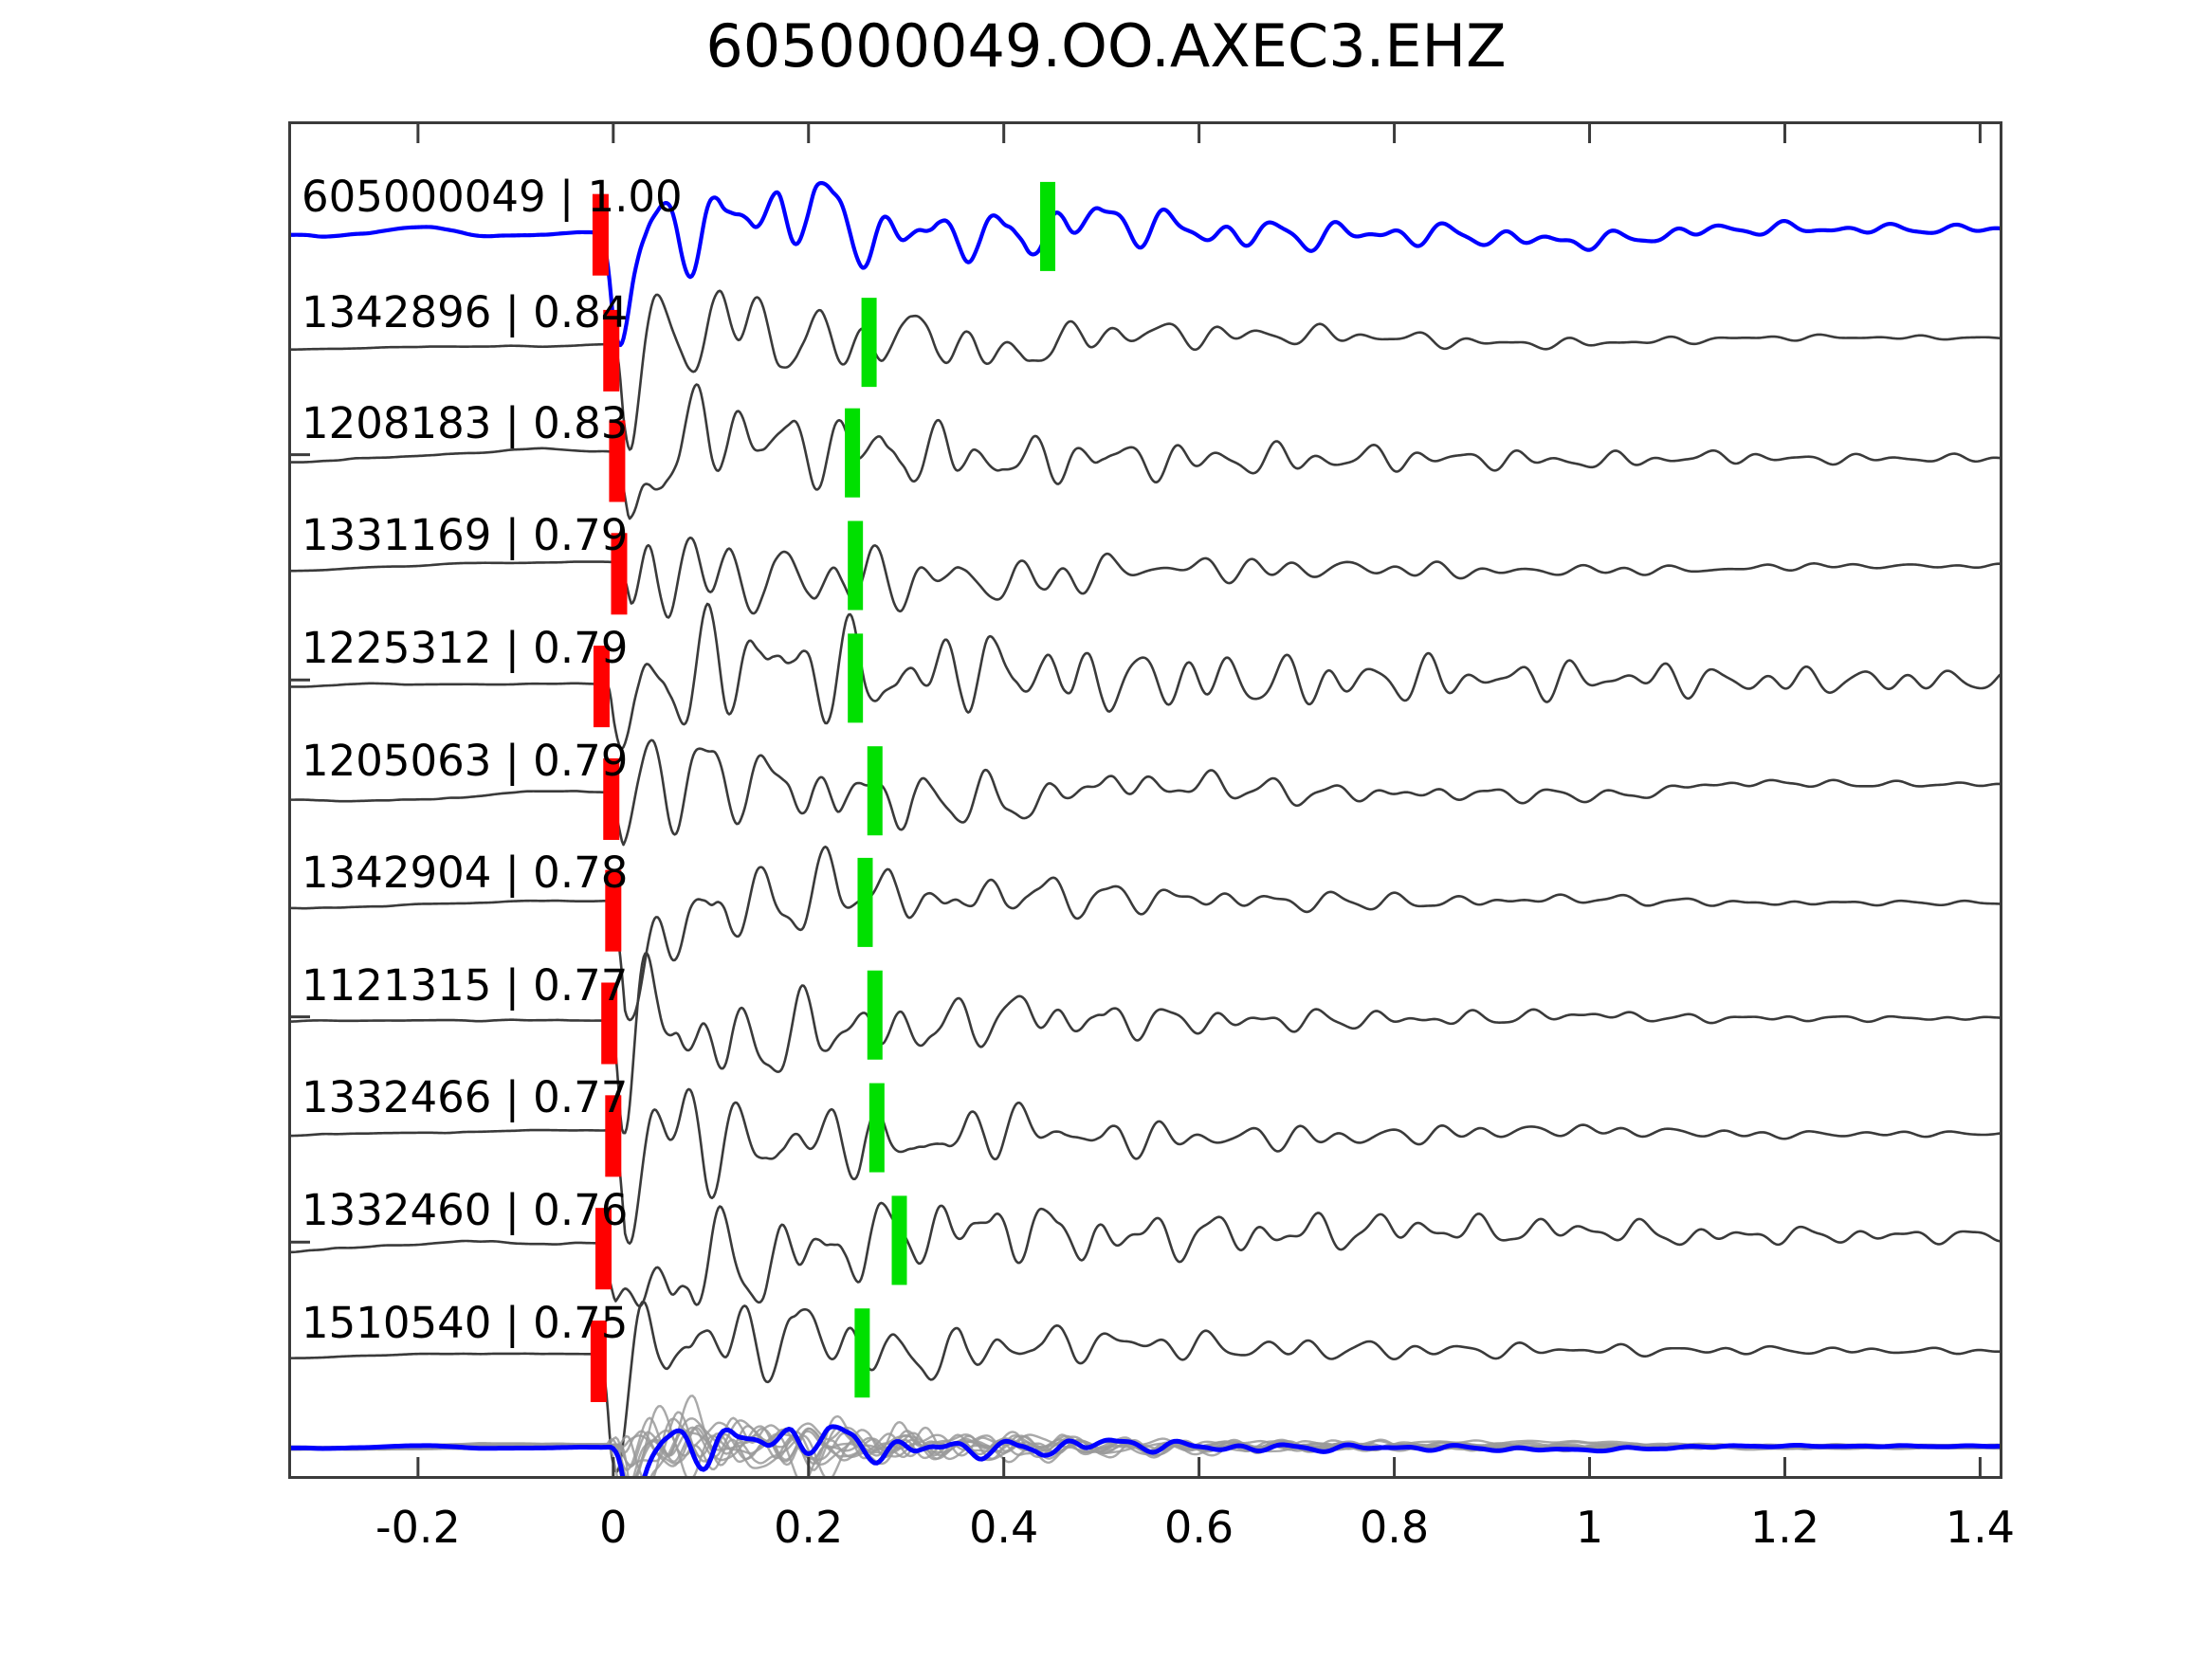  Describe the element at coordinates (465, 985) in the screenshot. I see `trace-label-1121315: 1121315 | 0.77` at that location.